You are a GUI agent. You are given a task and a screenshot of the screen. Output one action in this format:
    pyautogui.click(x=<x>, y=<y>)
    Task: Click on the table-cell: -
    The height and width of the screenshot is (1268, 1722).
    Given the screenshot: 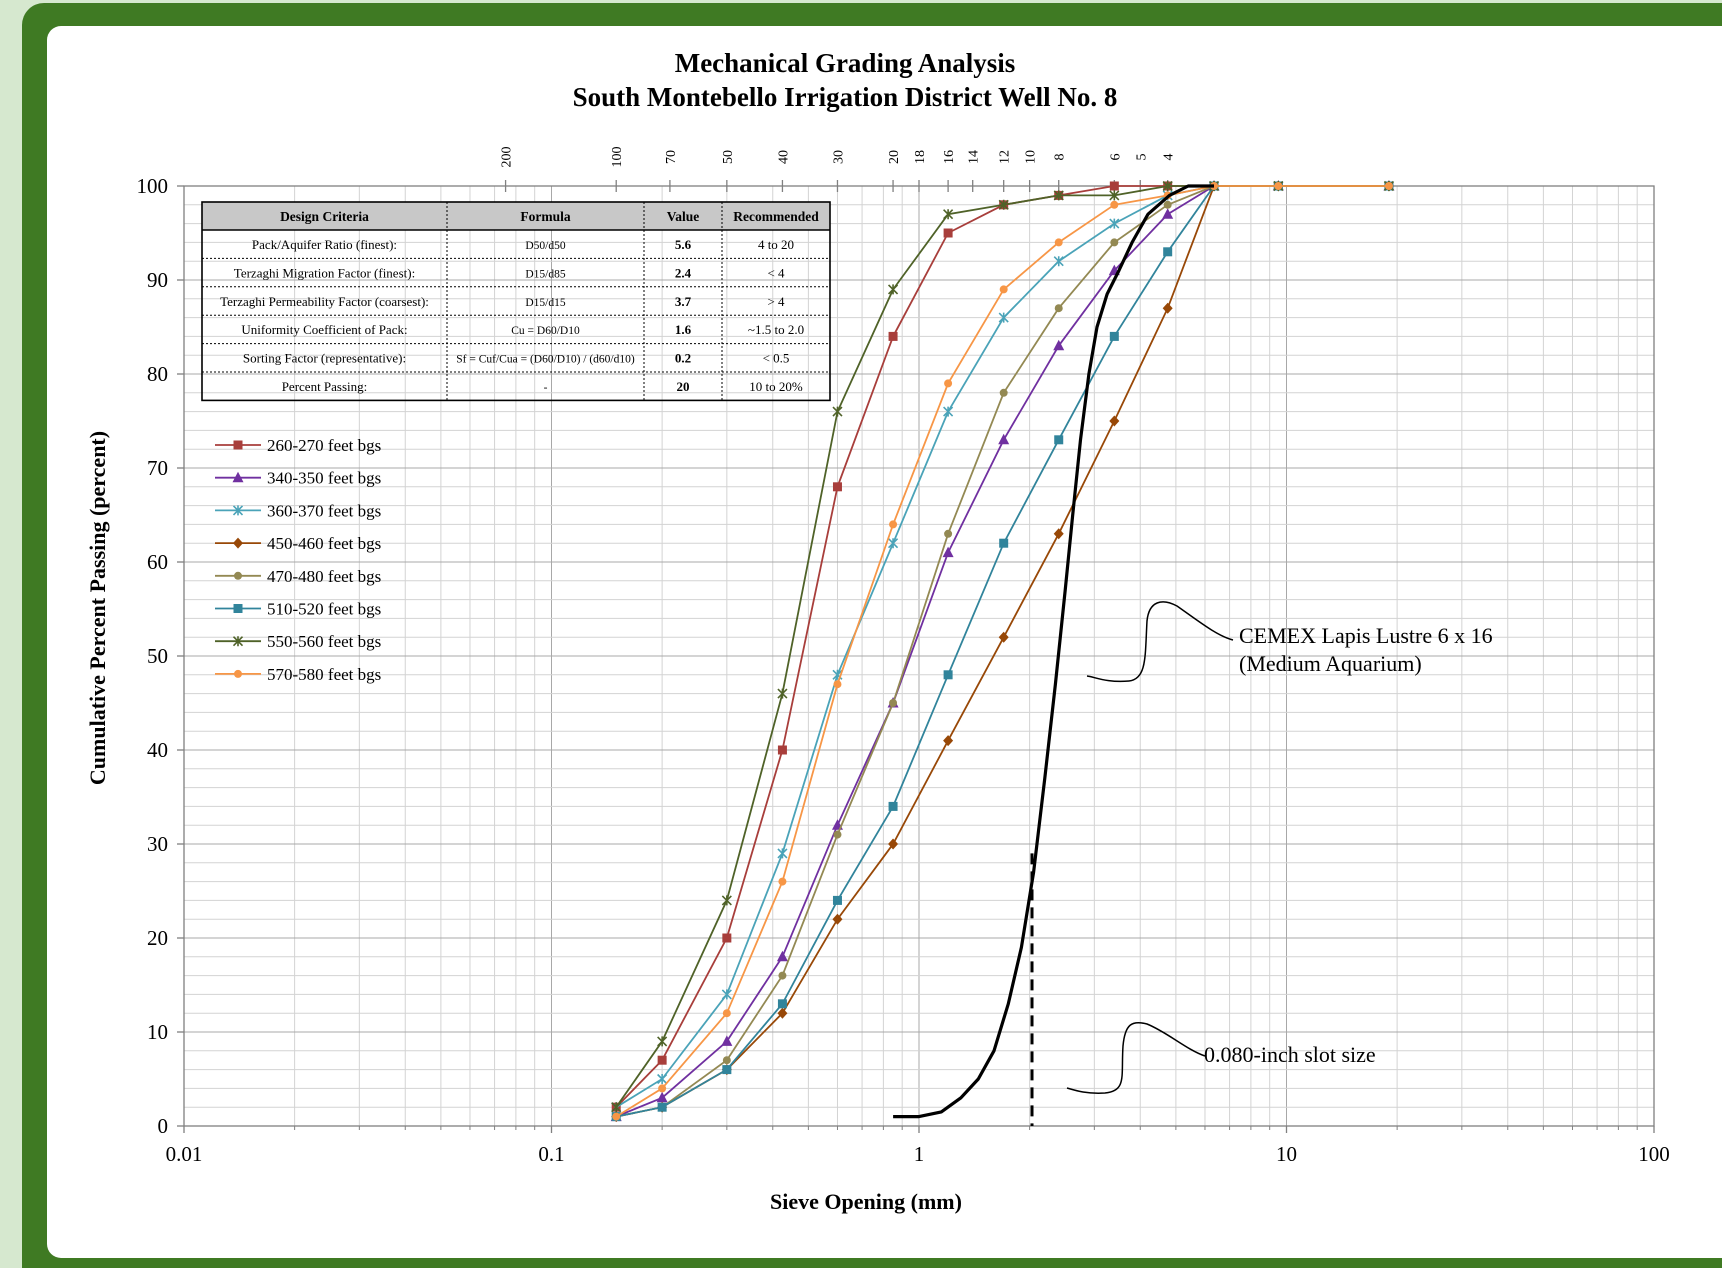 What is the action you would take?
    pyautogui.click(x=546, y=388)
    